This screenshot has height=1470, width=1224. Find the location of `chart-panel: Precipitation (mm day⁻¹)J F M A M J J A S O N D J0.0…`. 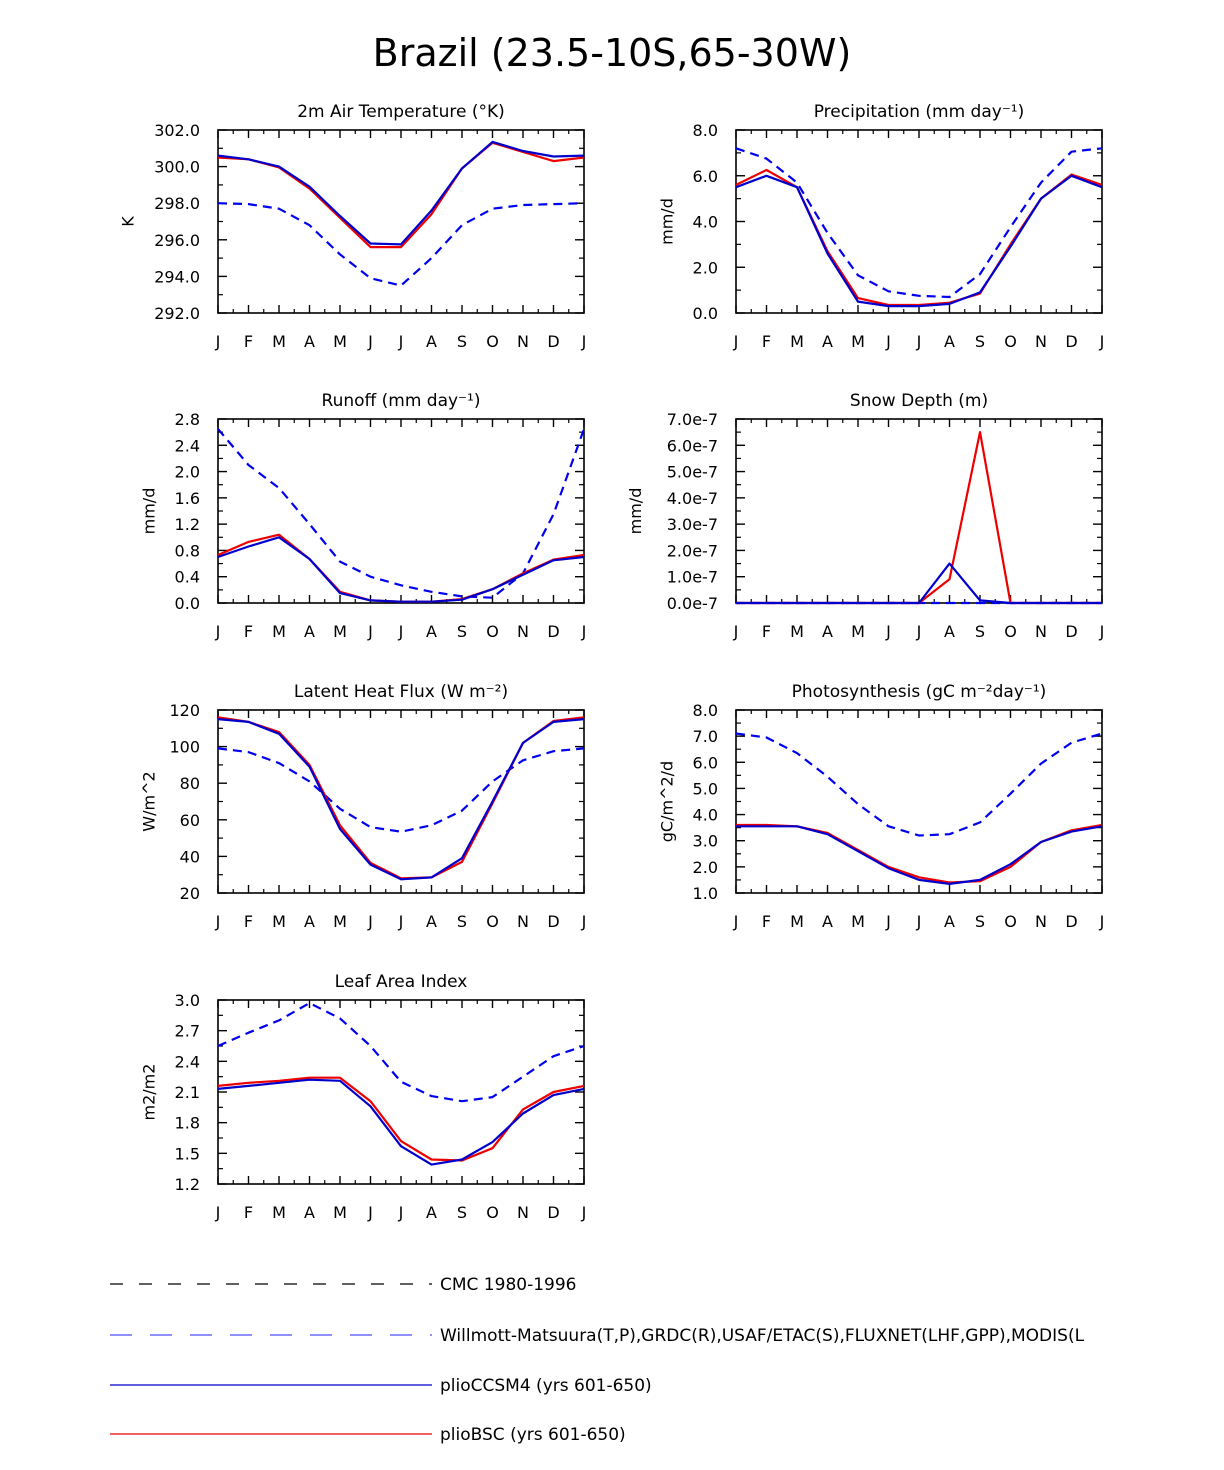

chart-panel: Precipitation (mm day⁻¹)J F M A M J J A S O N D J0.0… is located at coordinates (881, 226).